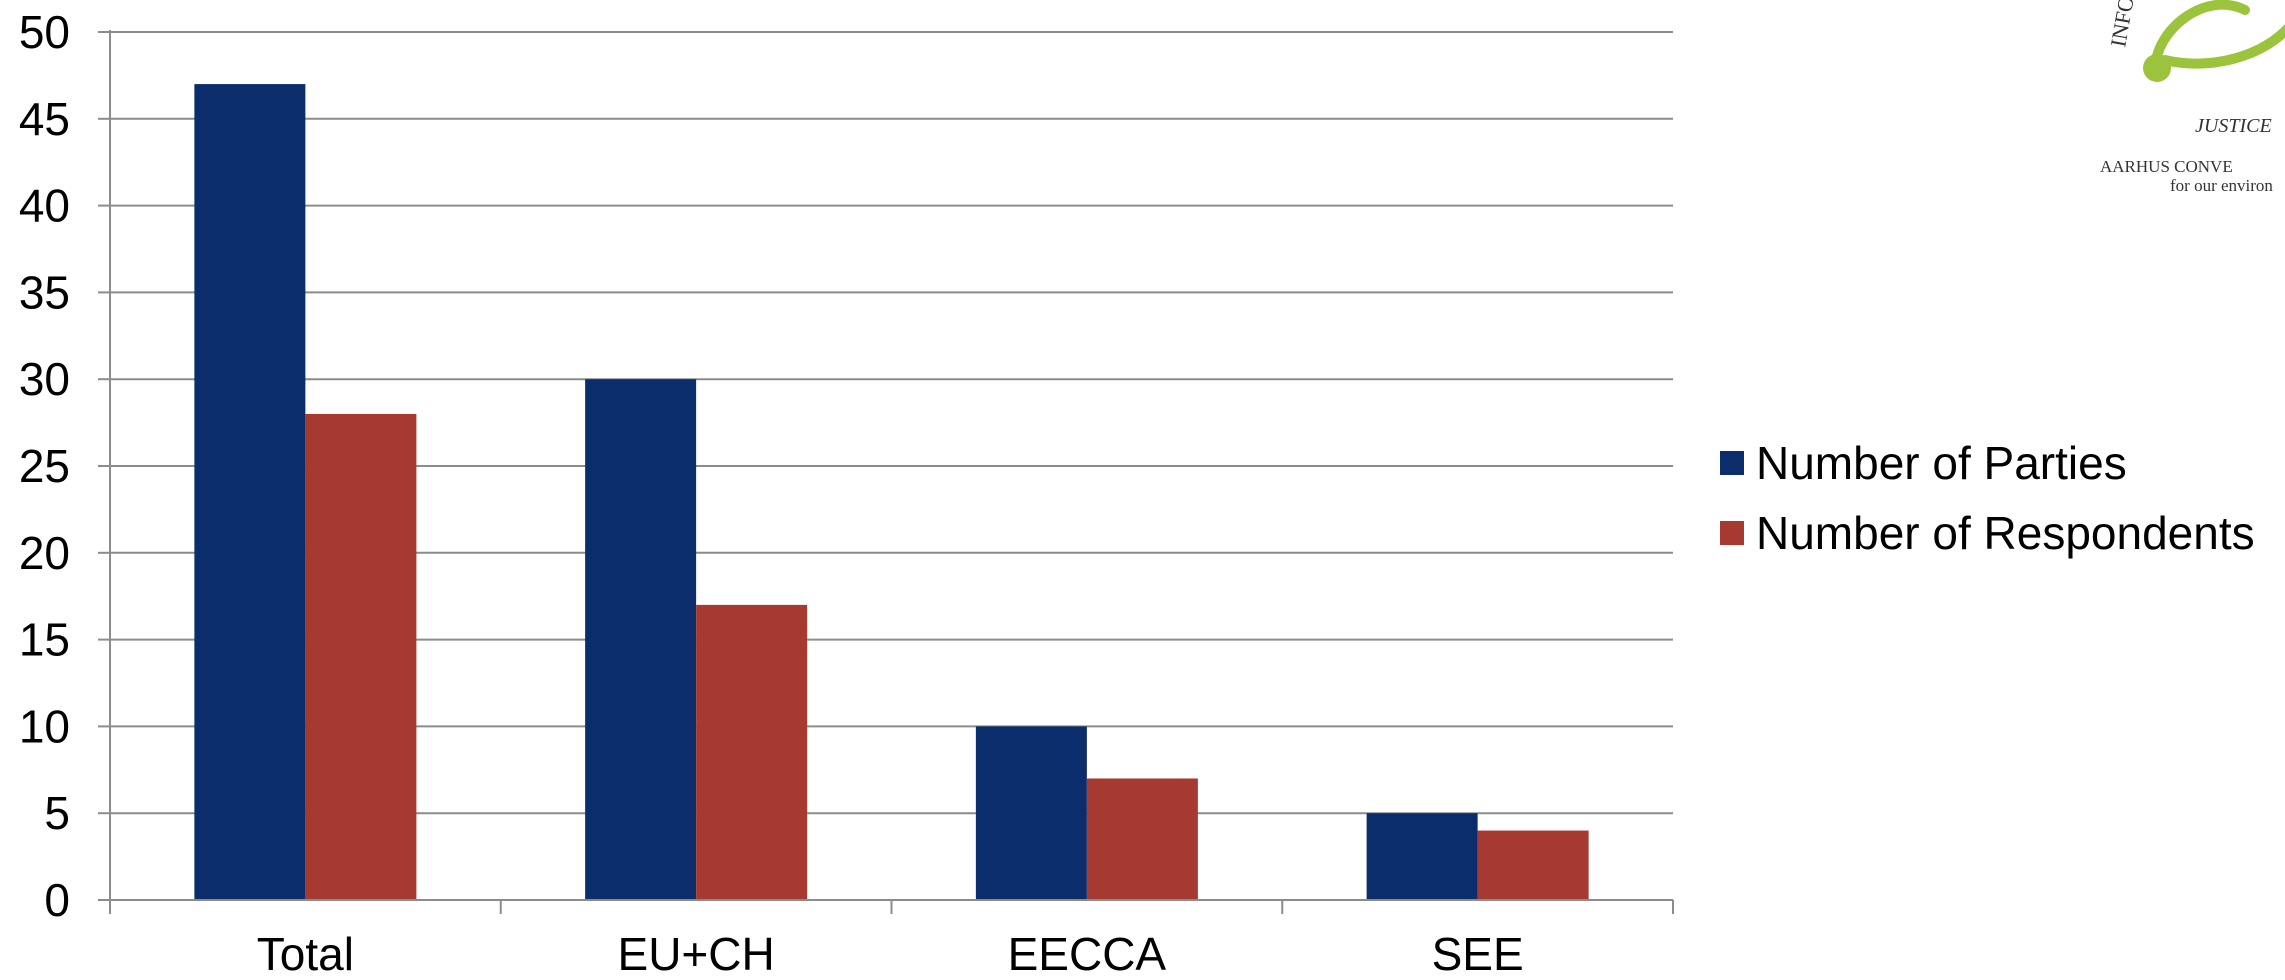 The image size is (2285, 980). What do you see at coordinates (2005, 533) in the screenshot?
I see `legend-label-respondents: Number of Respondents` at bounding box center [2005, 533].